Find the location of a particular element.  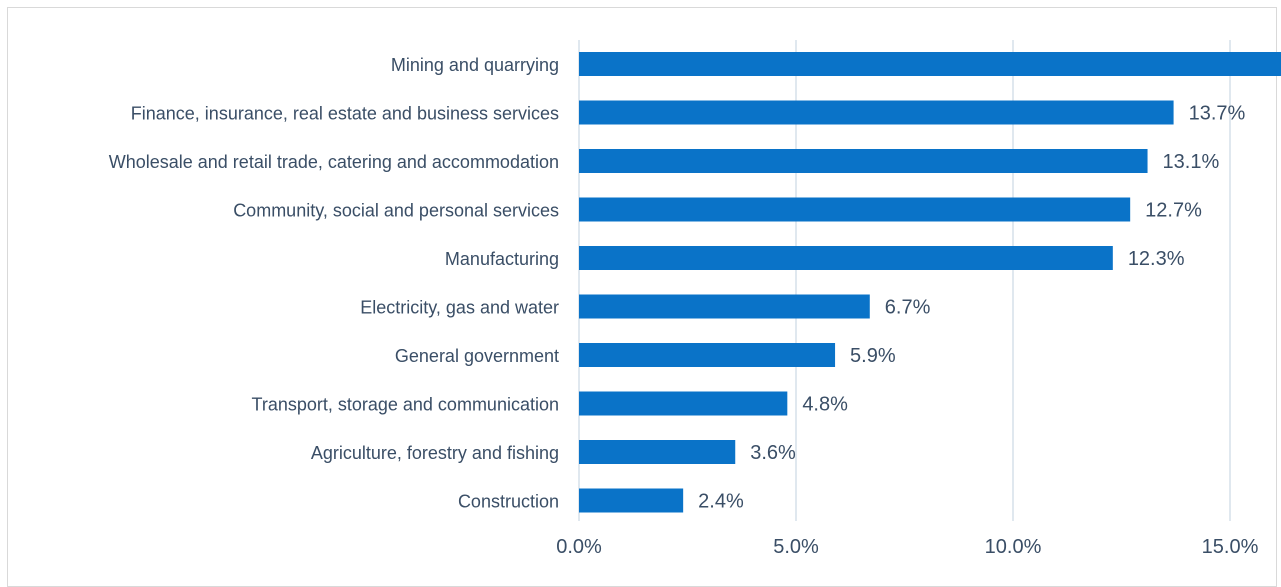

data-label: 12.7% is located at coordinates (1173, 211).